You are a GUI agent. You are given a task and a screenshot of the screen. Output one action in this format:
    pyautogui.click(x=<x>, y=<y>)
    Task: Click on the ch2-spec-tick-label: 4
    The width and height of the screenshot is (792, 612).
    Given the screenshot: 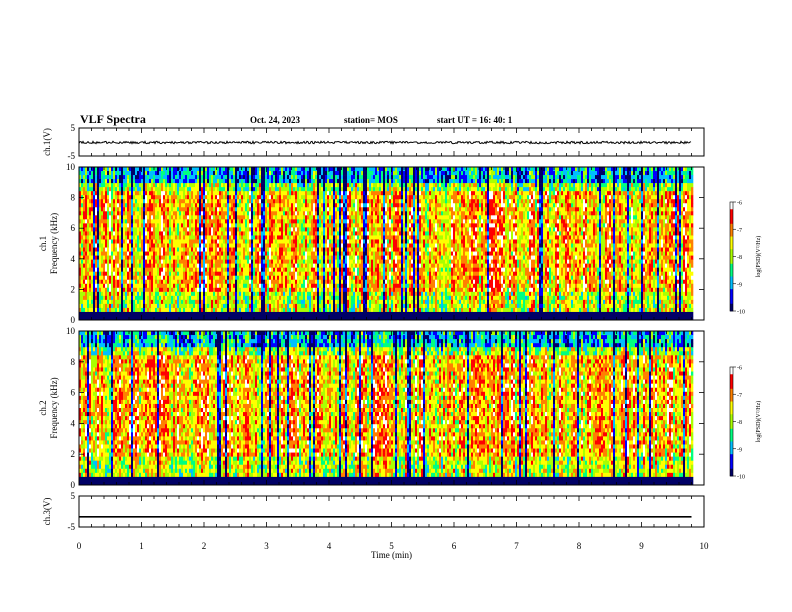 What is the action you would take?
    pyautogui.click(x=73, y=423)
    